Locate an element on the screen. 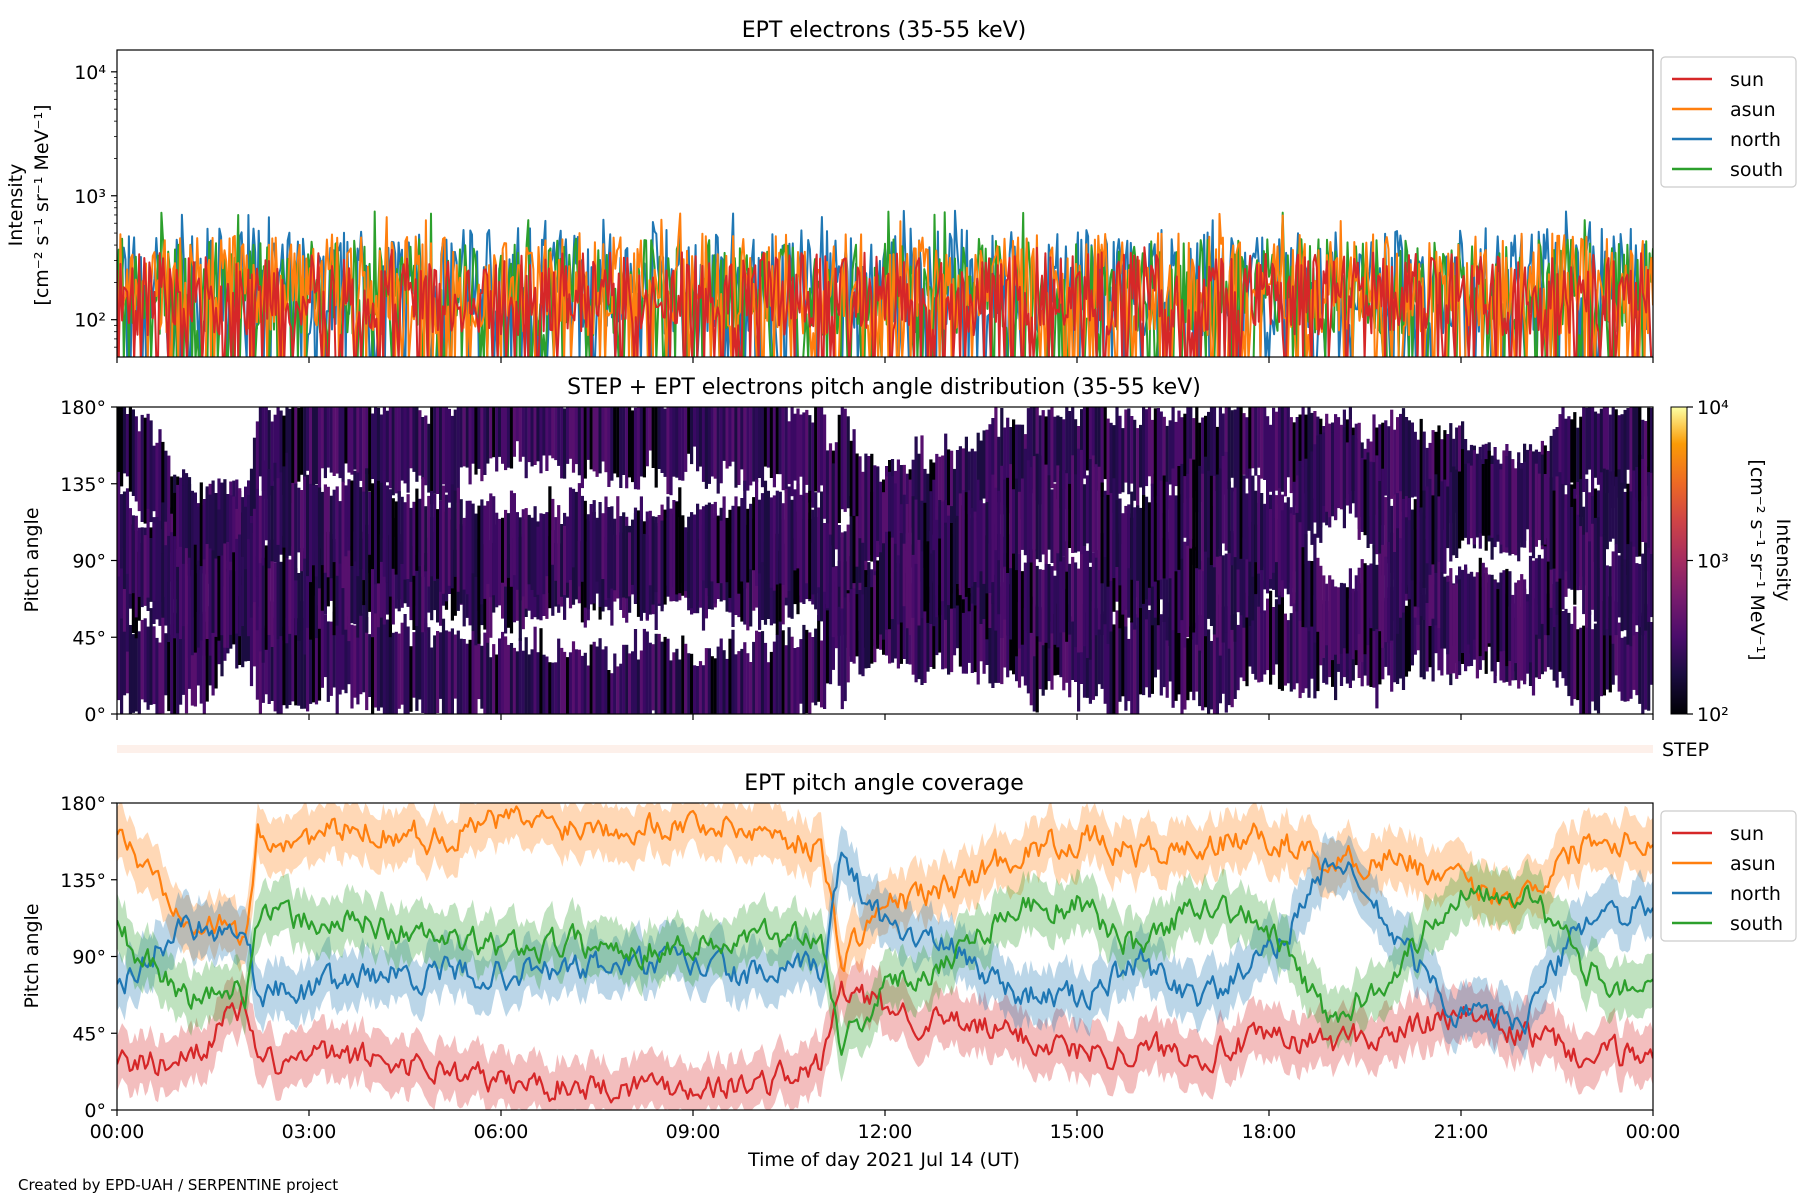  ytick-label: 135° is located at coordinates (83, 485).